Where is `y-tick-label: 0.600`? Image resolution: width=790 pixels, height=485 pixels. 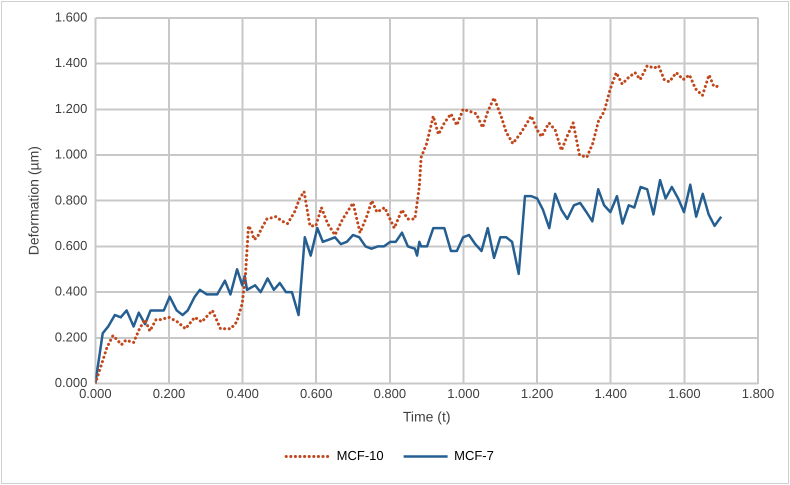
y-tick-label: 0.600 is located at coordinates (71, 246).